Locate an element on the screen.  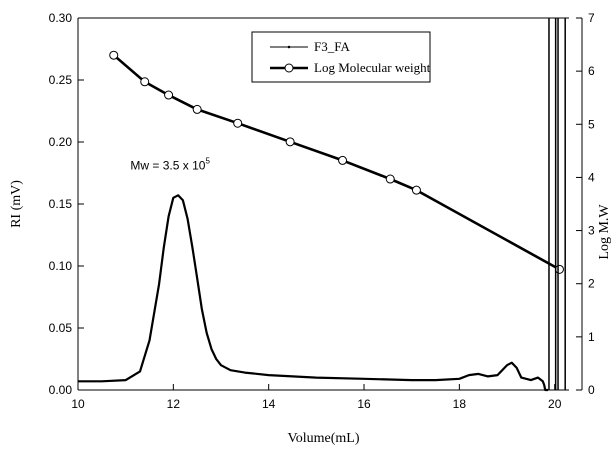
y2-tick-label: 1 is located at coordinates (591, 337).